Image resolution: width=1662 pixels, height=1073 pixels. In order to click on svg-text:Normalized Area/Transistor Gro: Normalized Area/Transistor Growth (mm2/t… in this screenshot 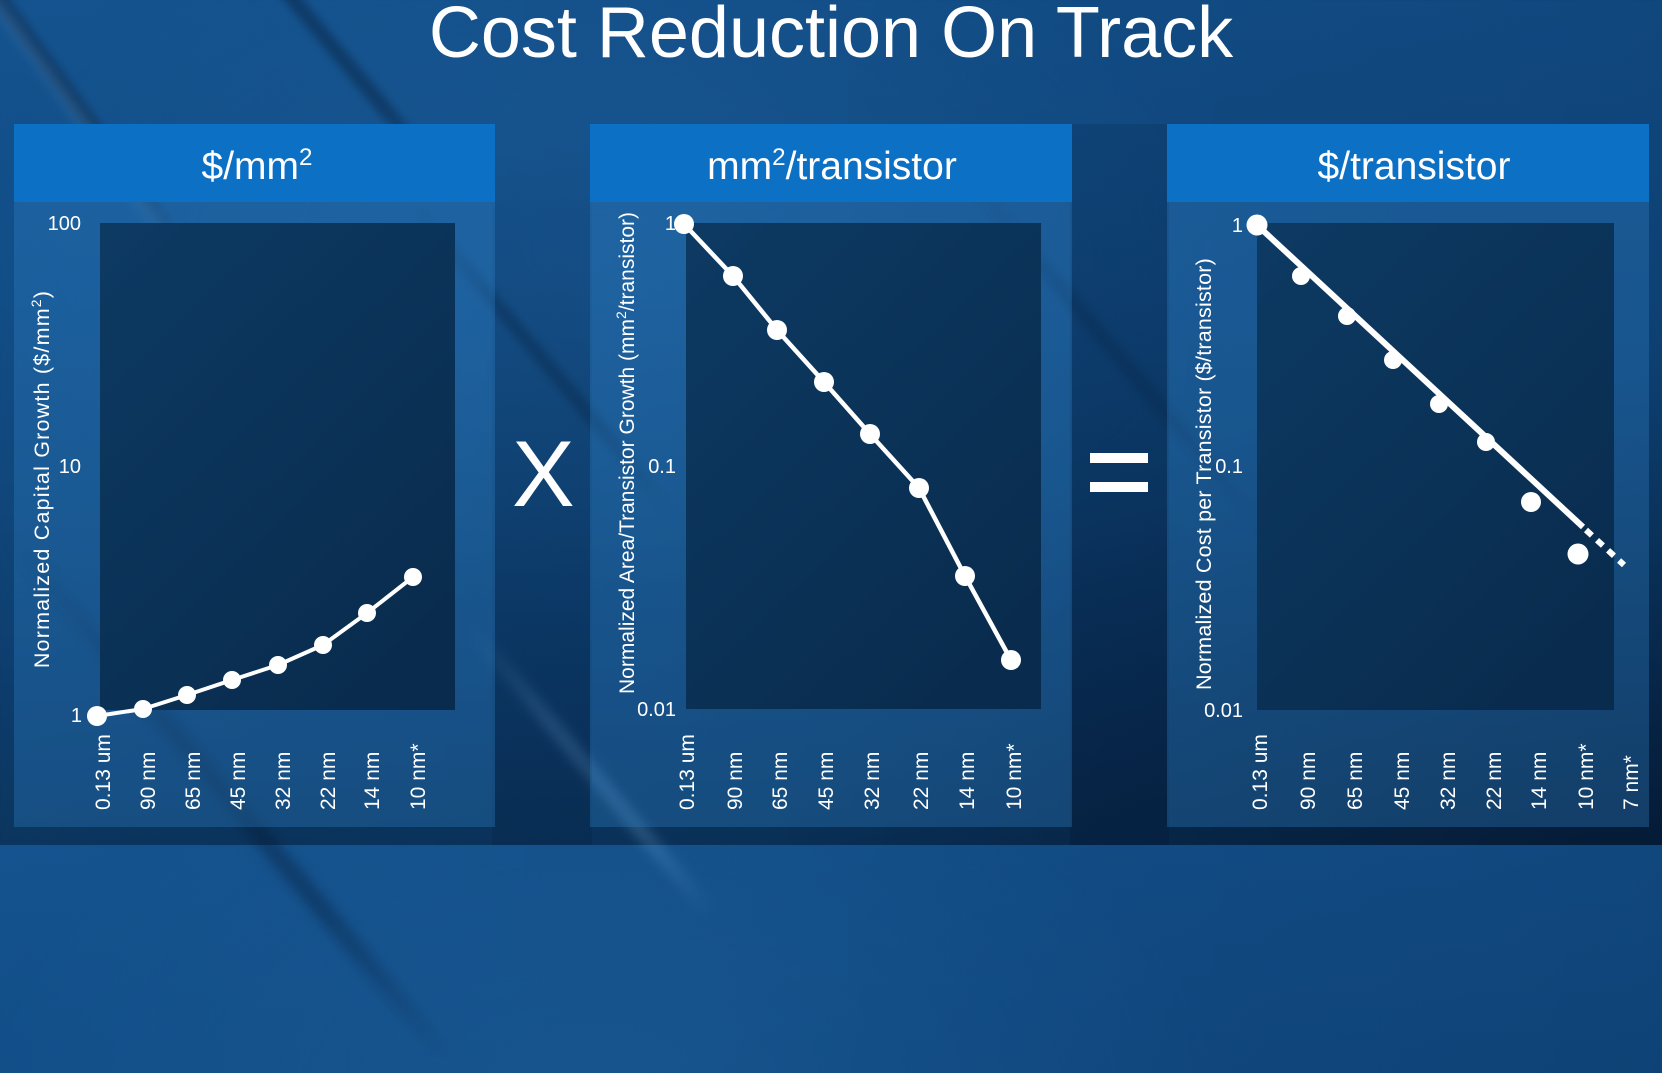, I will do `click(626, 453)`.